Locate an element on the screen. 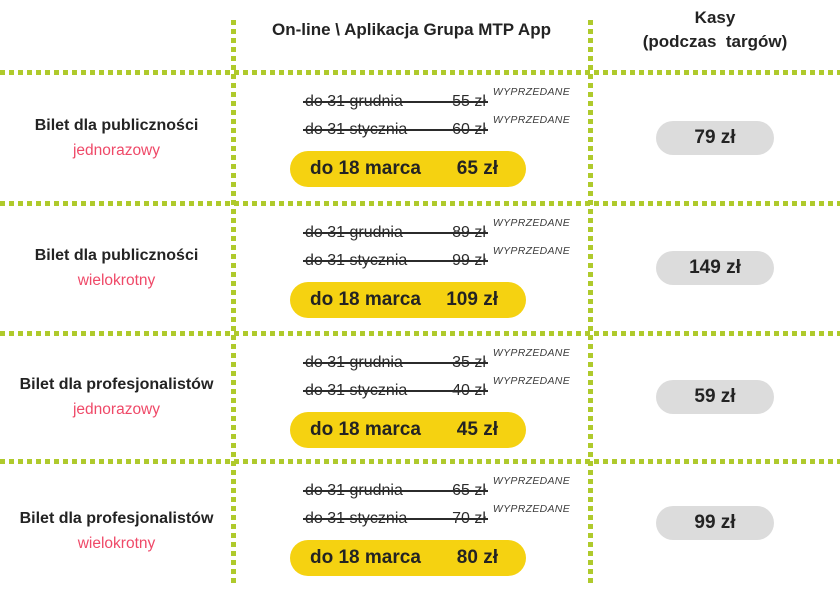 Image resolution: width=840 pixels, height=600 pixels. ticket-type-cell: Bilet dla publiczności wielokrotny is located at coordinates (116, 268).